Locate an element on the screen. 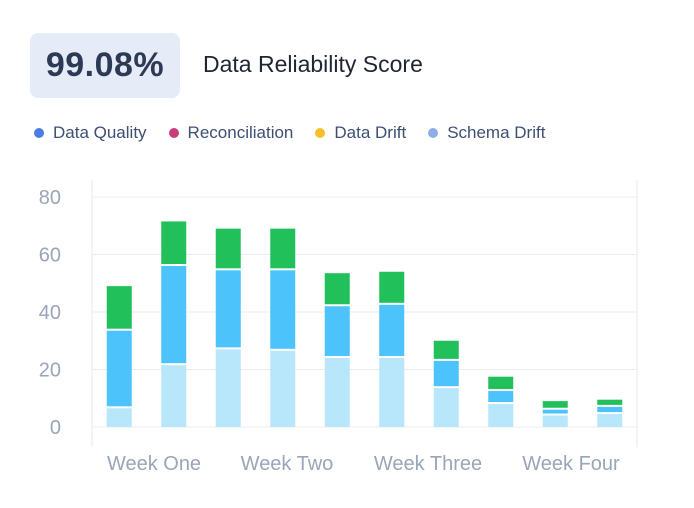  legend-label: Data Drift is located at coordinates (370, 132).